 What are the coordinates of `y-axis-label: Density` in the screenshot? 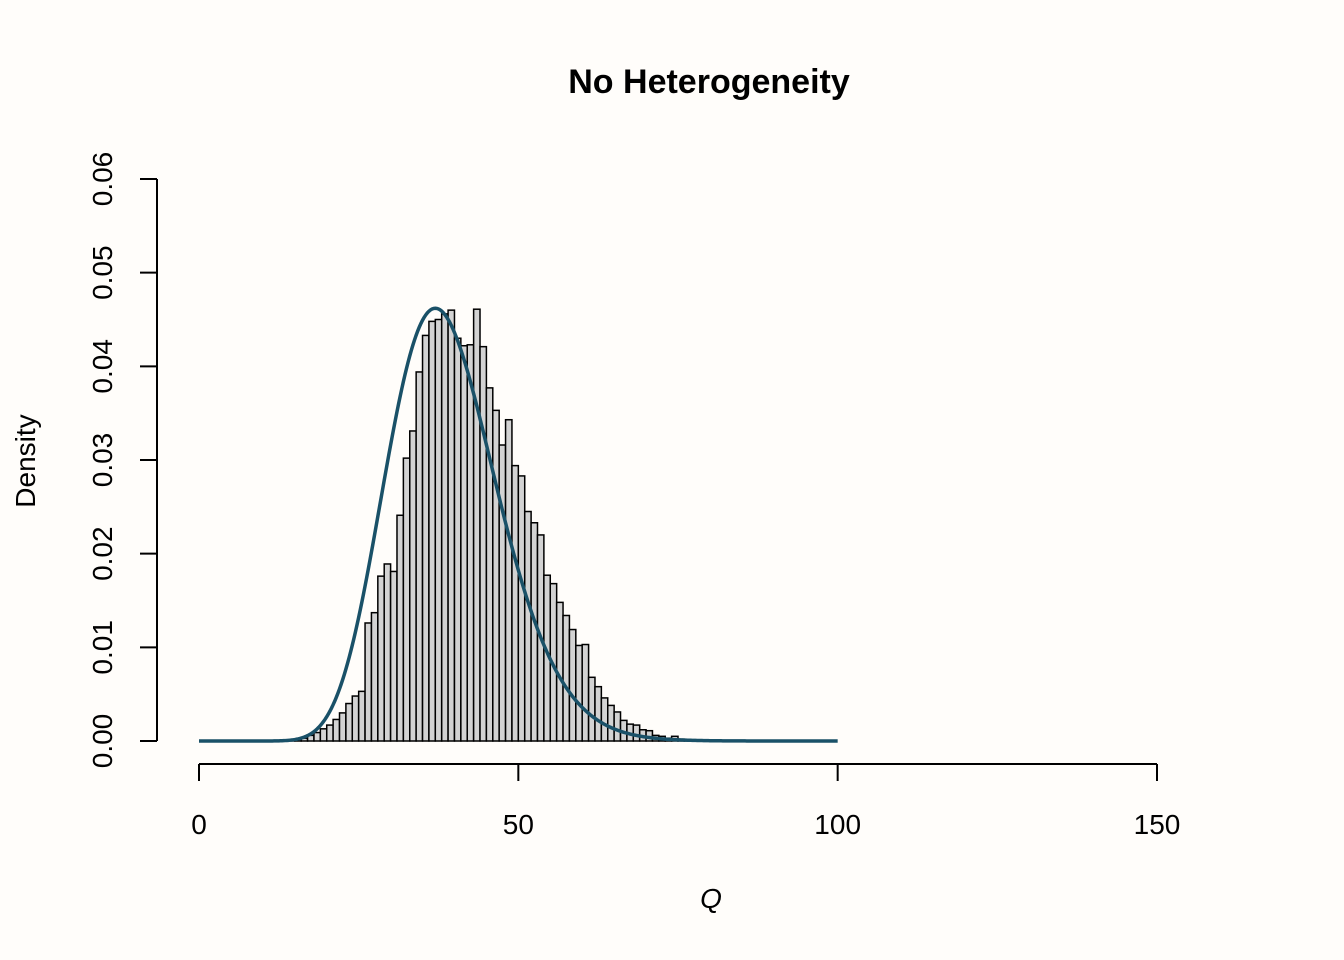 It's located at (25, 460).